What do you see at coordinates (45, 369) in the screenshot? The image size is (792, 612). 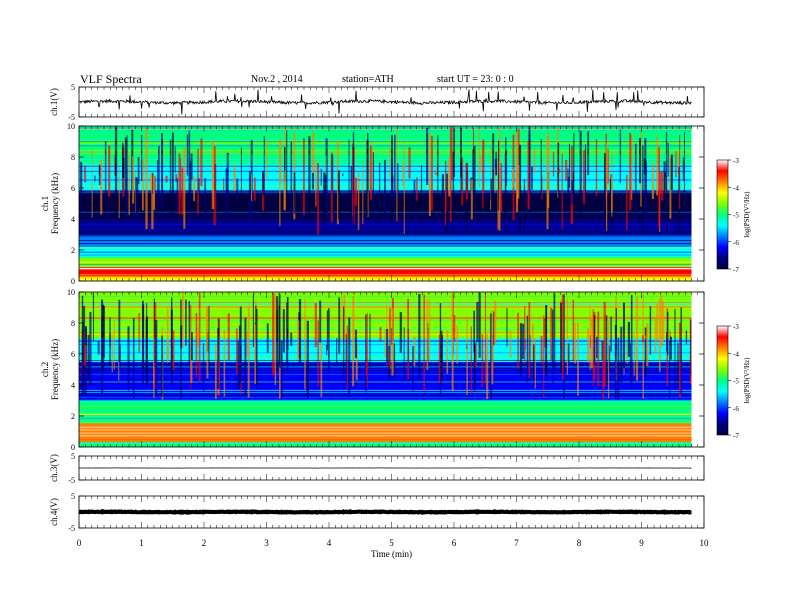 I see `y-axis-label: ch.2` at bounding box center [45, 369].